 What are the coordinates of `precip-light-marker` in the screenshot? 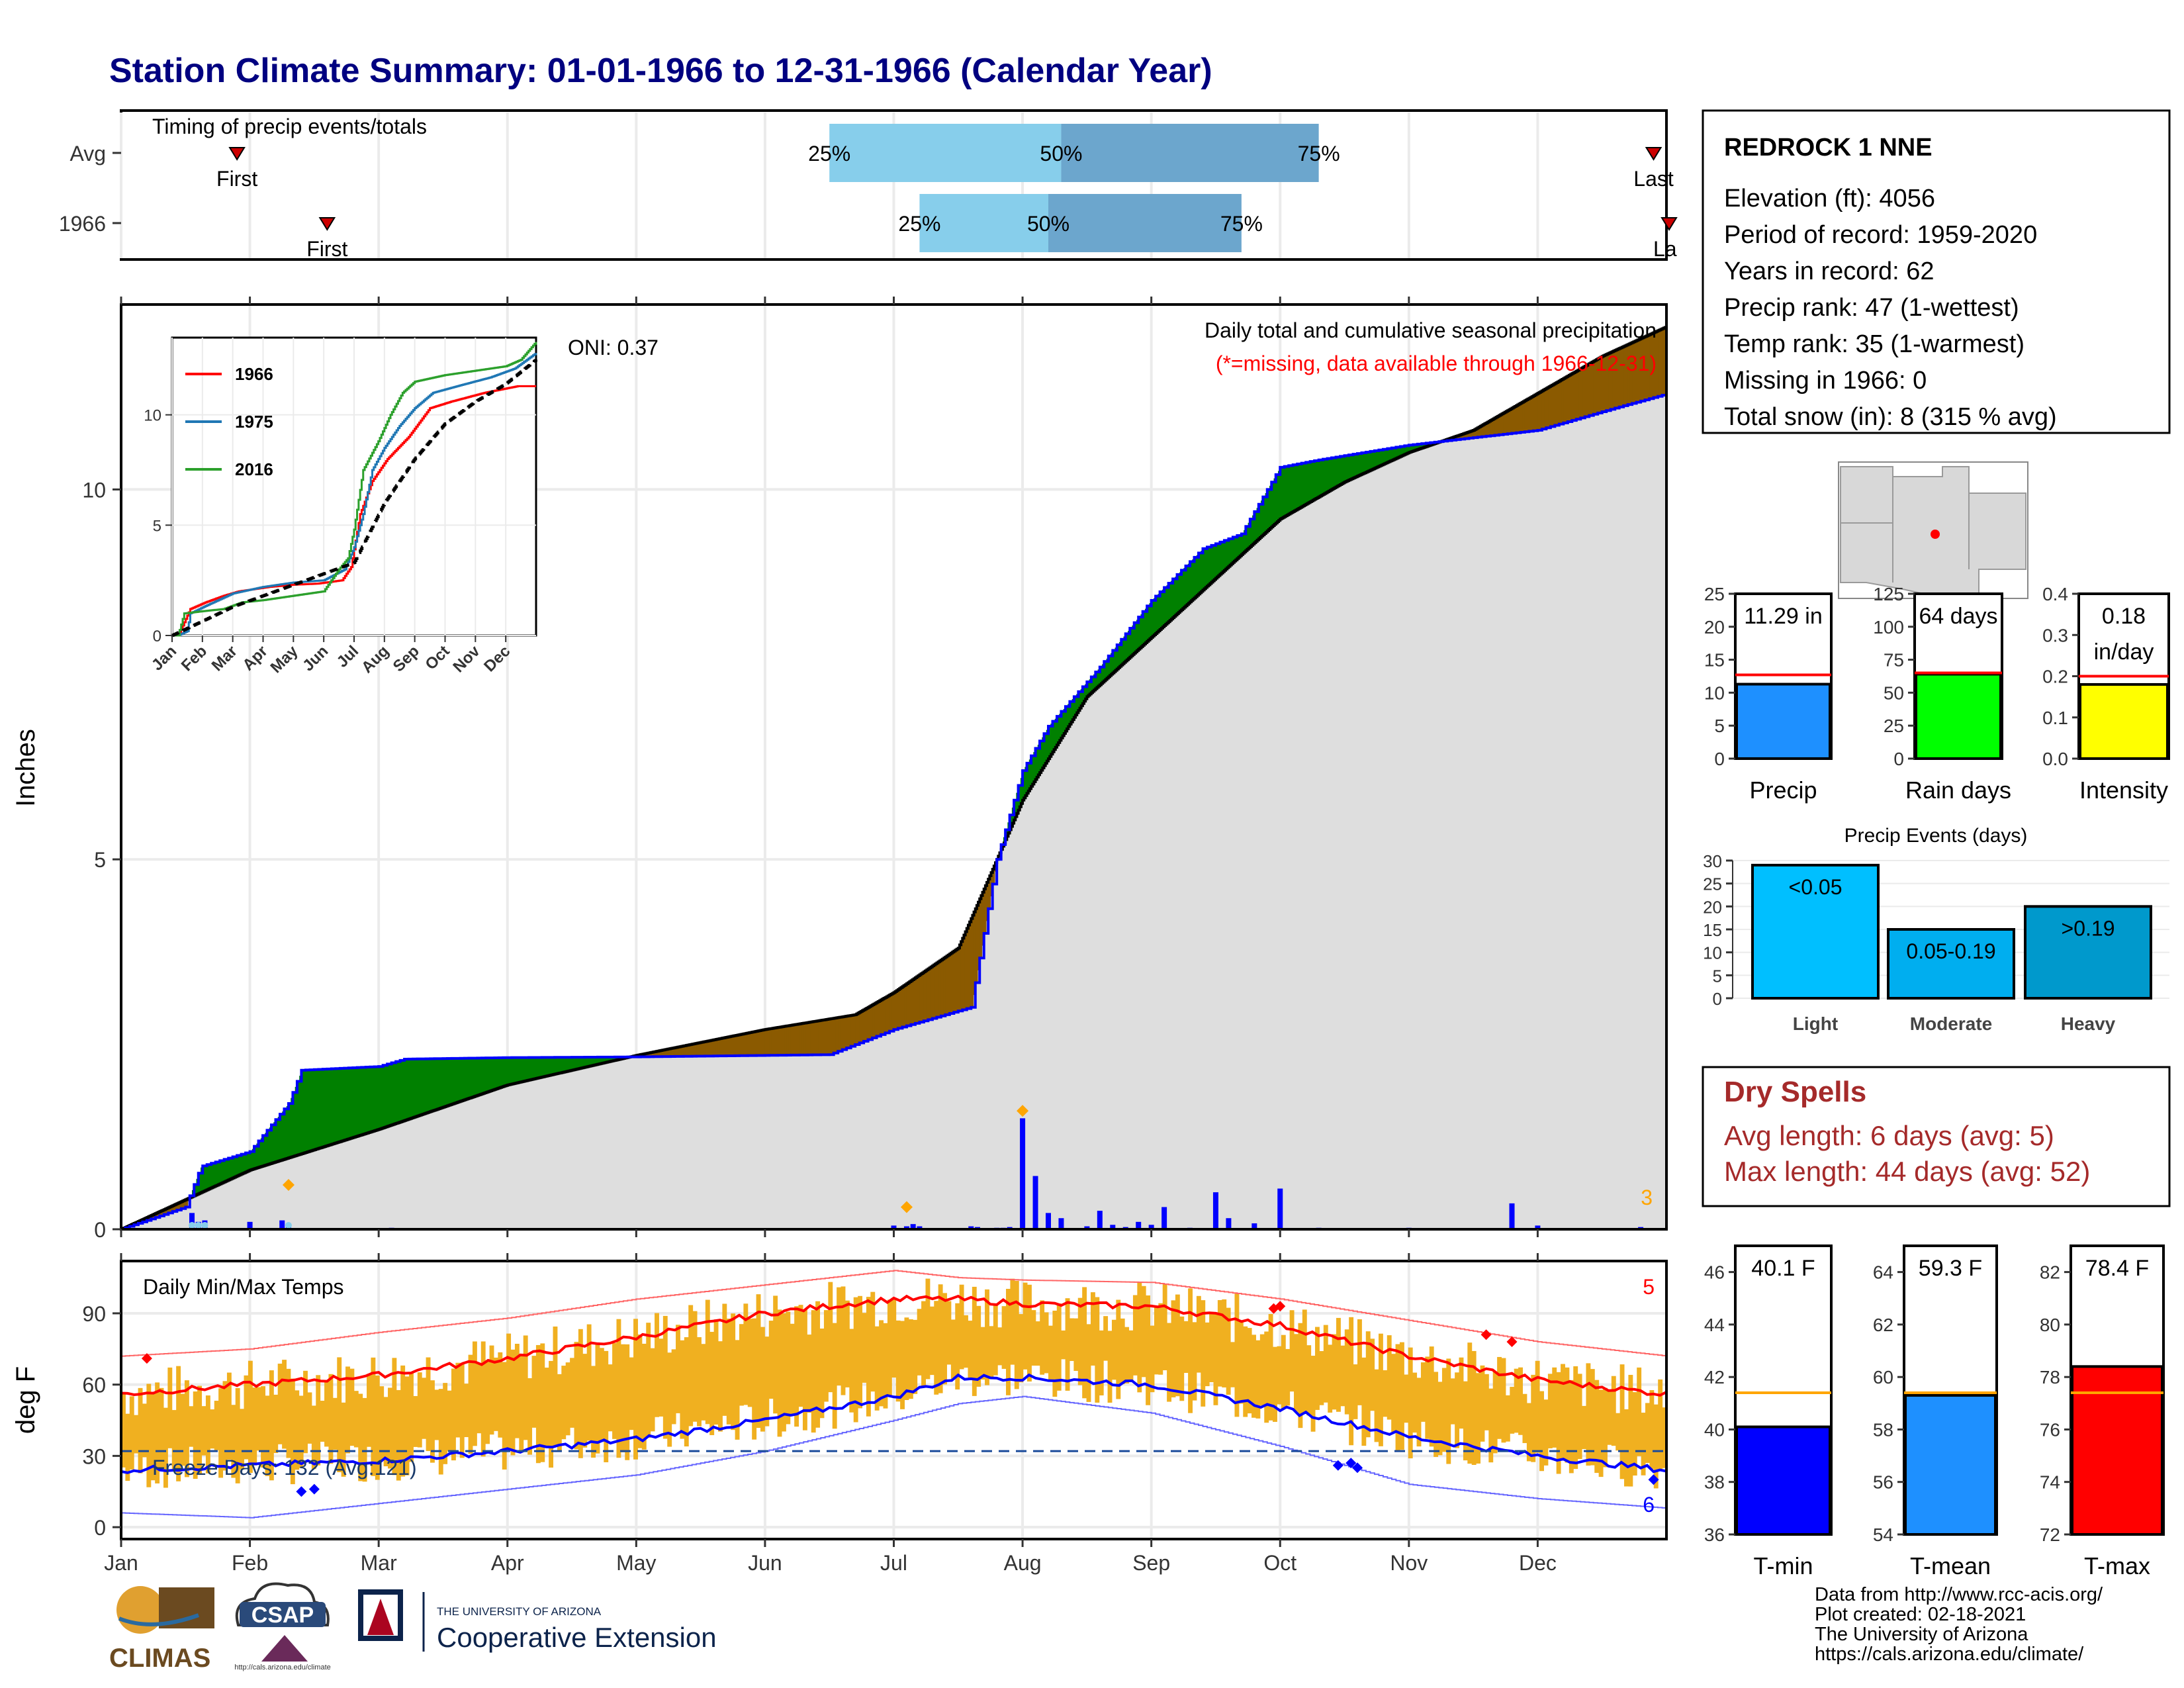 It's located at (204, 1225).